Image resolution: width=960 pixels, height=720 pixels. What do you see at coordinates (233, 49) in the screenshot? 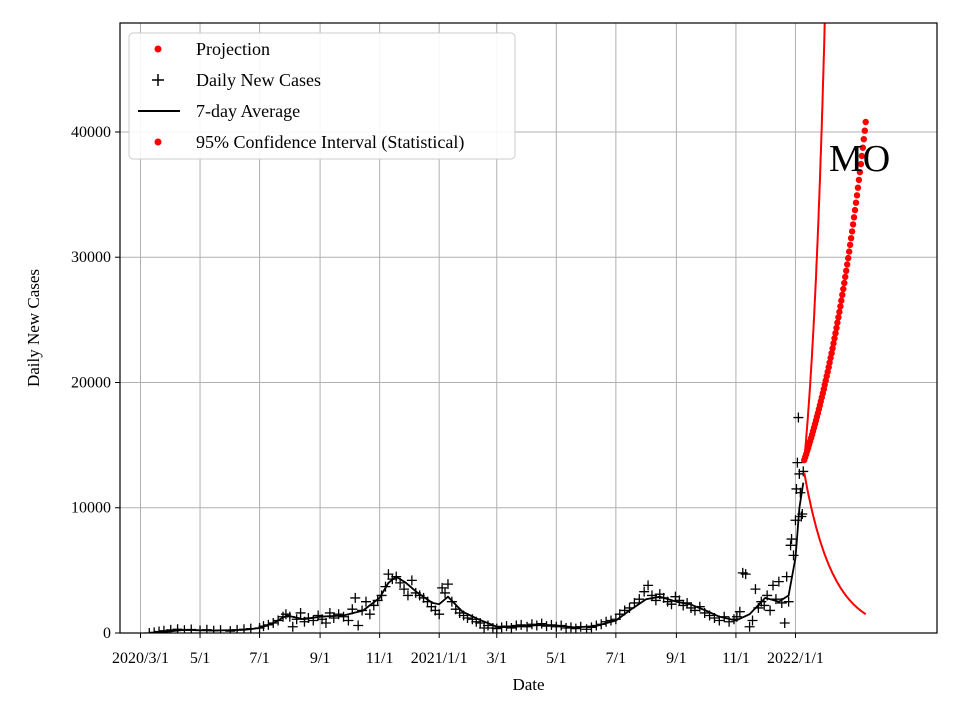
I see `legend-label: Projection` at bounding box center [233, 49].